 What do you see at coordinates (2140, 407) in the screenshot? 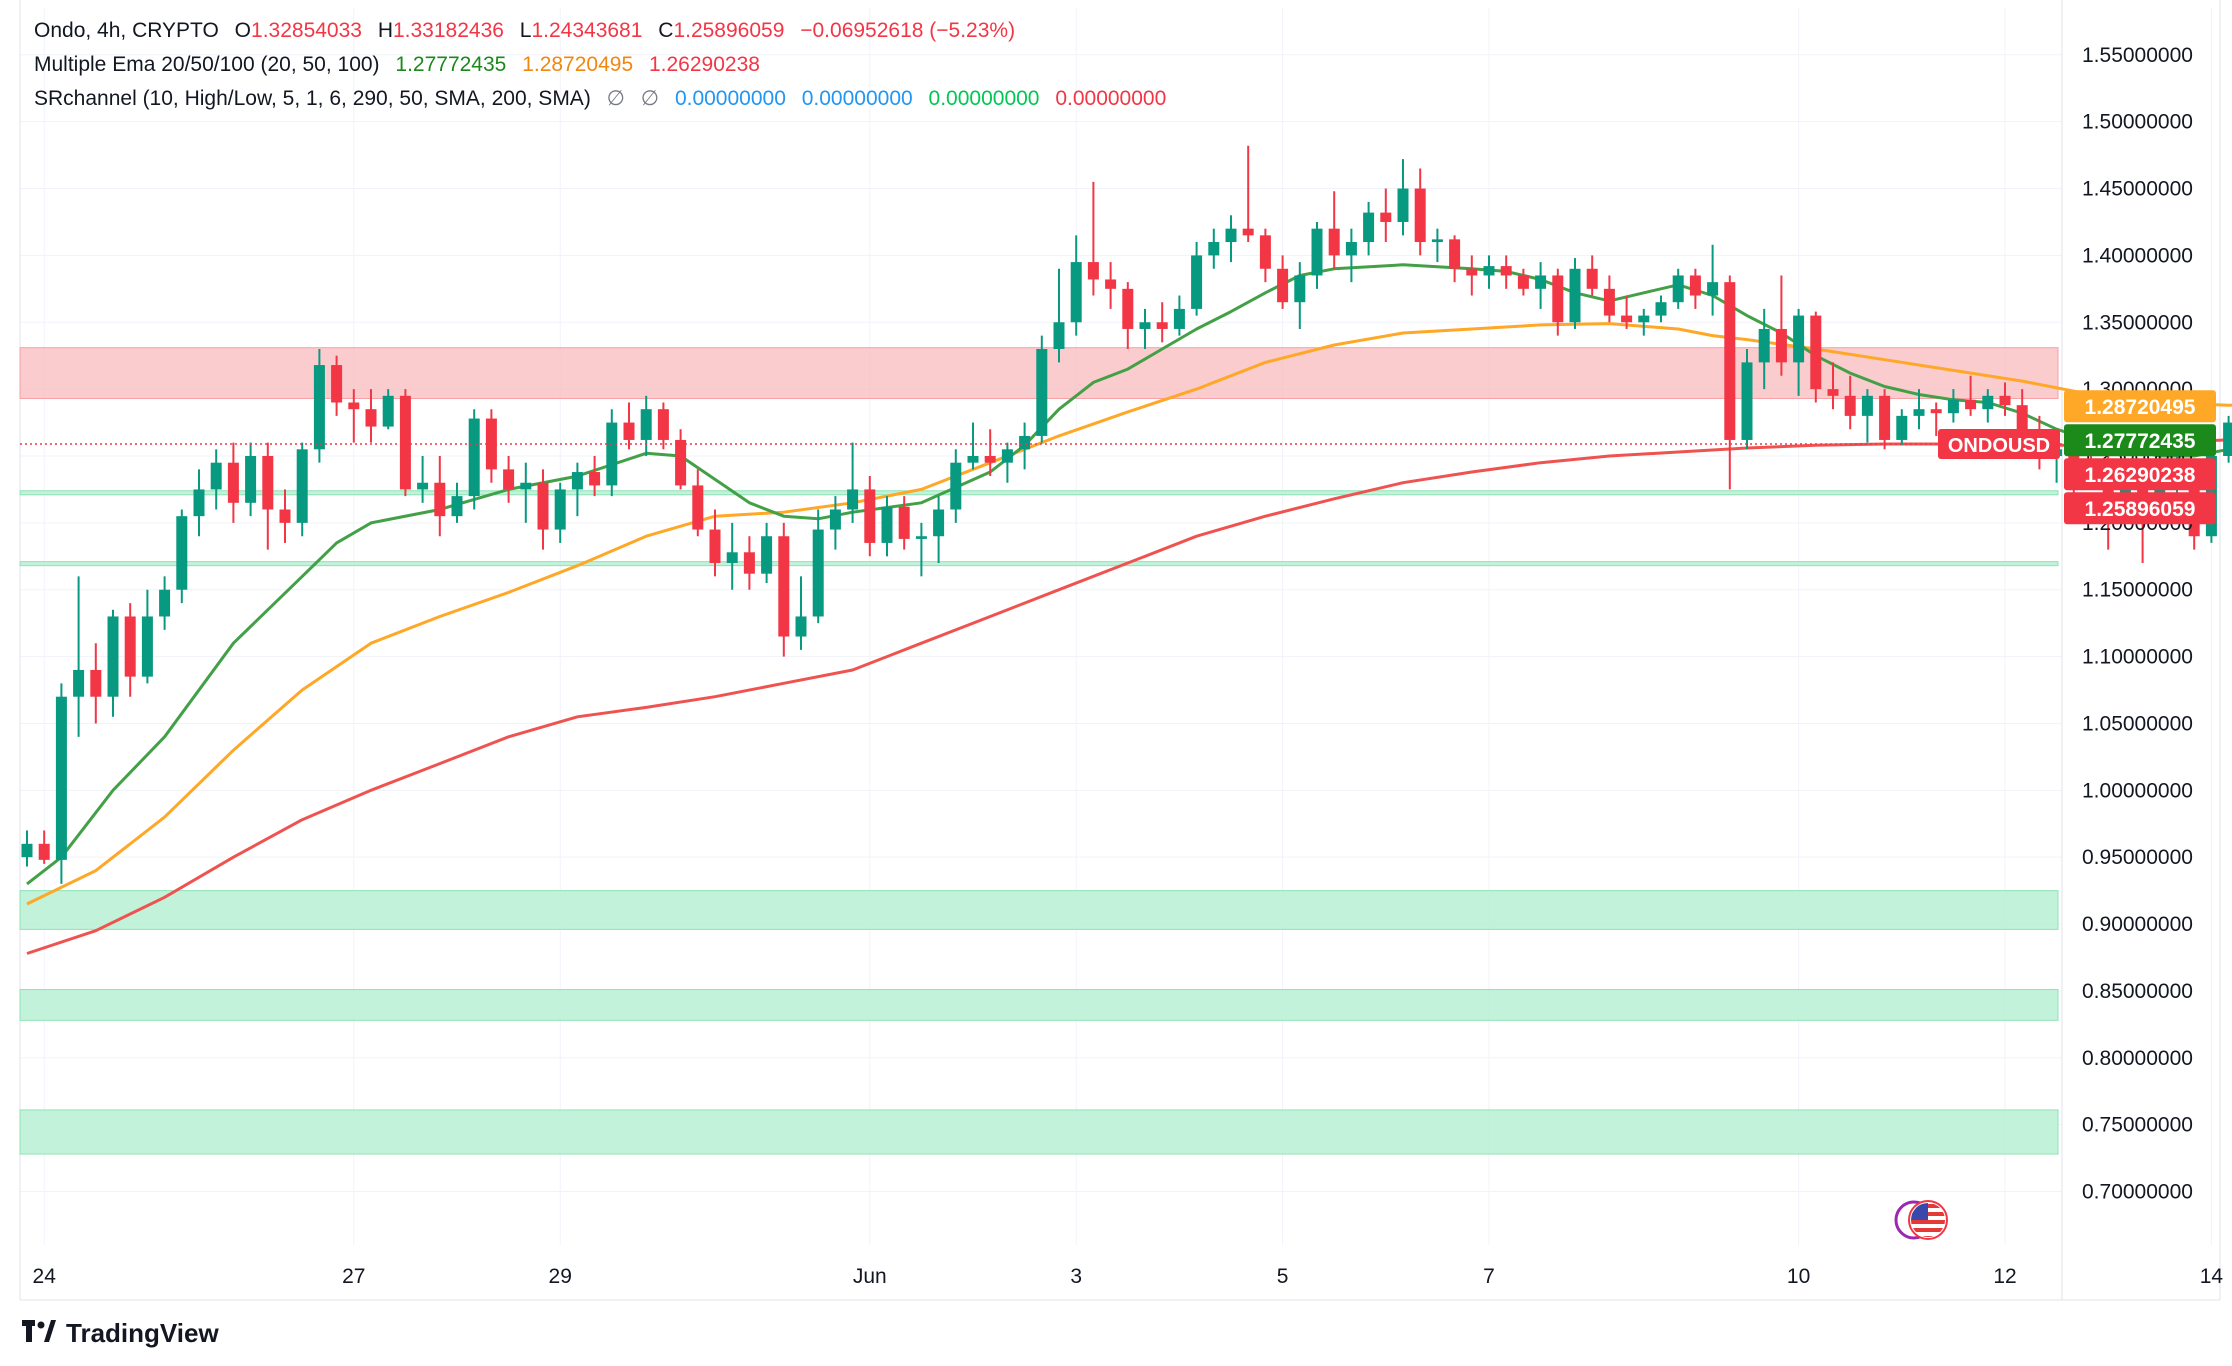
I see `price-label-text: 1.28720495` at bounding box center [2140, 407].